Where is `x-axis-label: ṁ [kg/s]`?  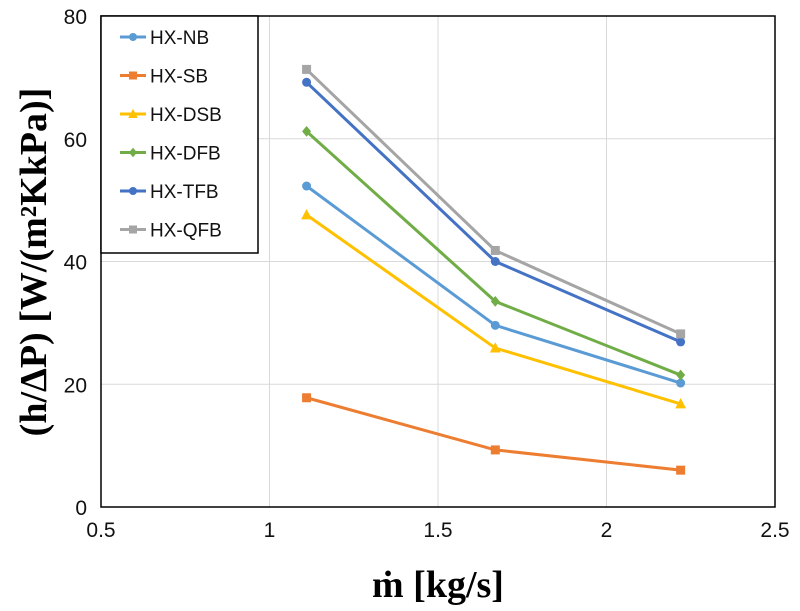 x-axis-label: ṁ [kg/s] is located at coordinates (438, 585).